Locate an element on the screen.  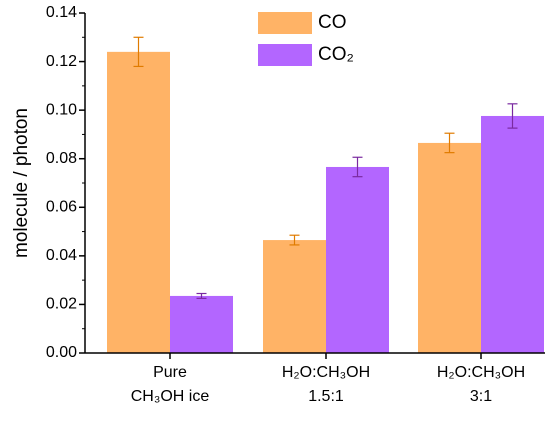
y-tick-label: 0.00 is located at coordinates (61, 352).